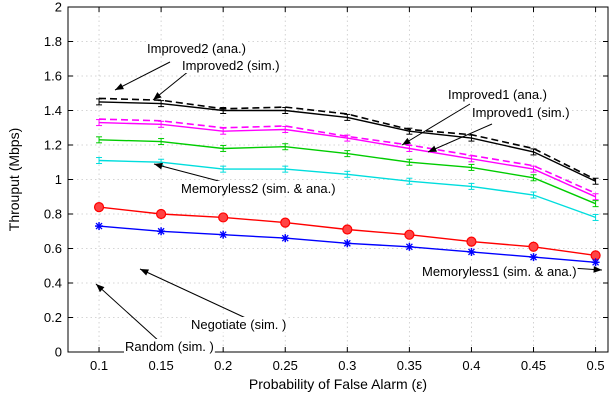 Image resolution: width=616 pixels, height=400 pixels. I want to click on annotation-label: Memoryless2 (sim. & ana.), so click(258, 188).